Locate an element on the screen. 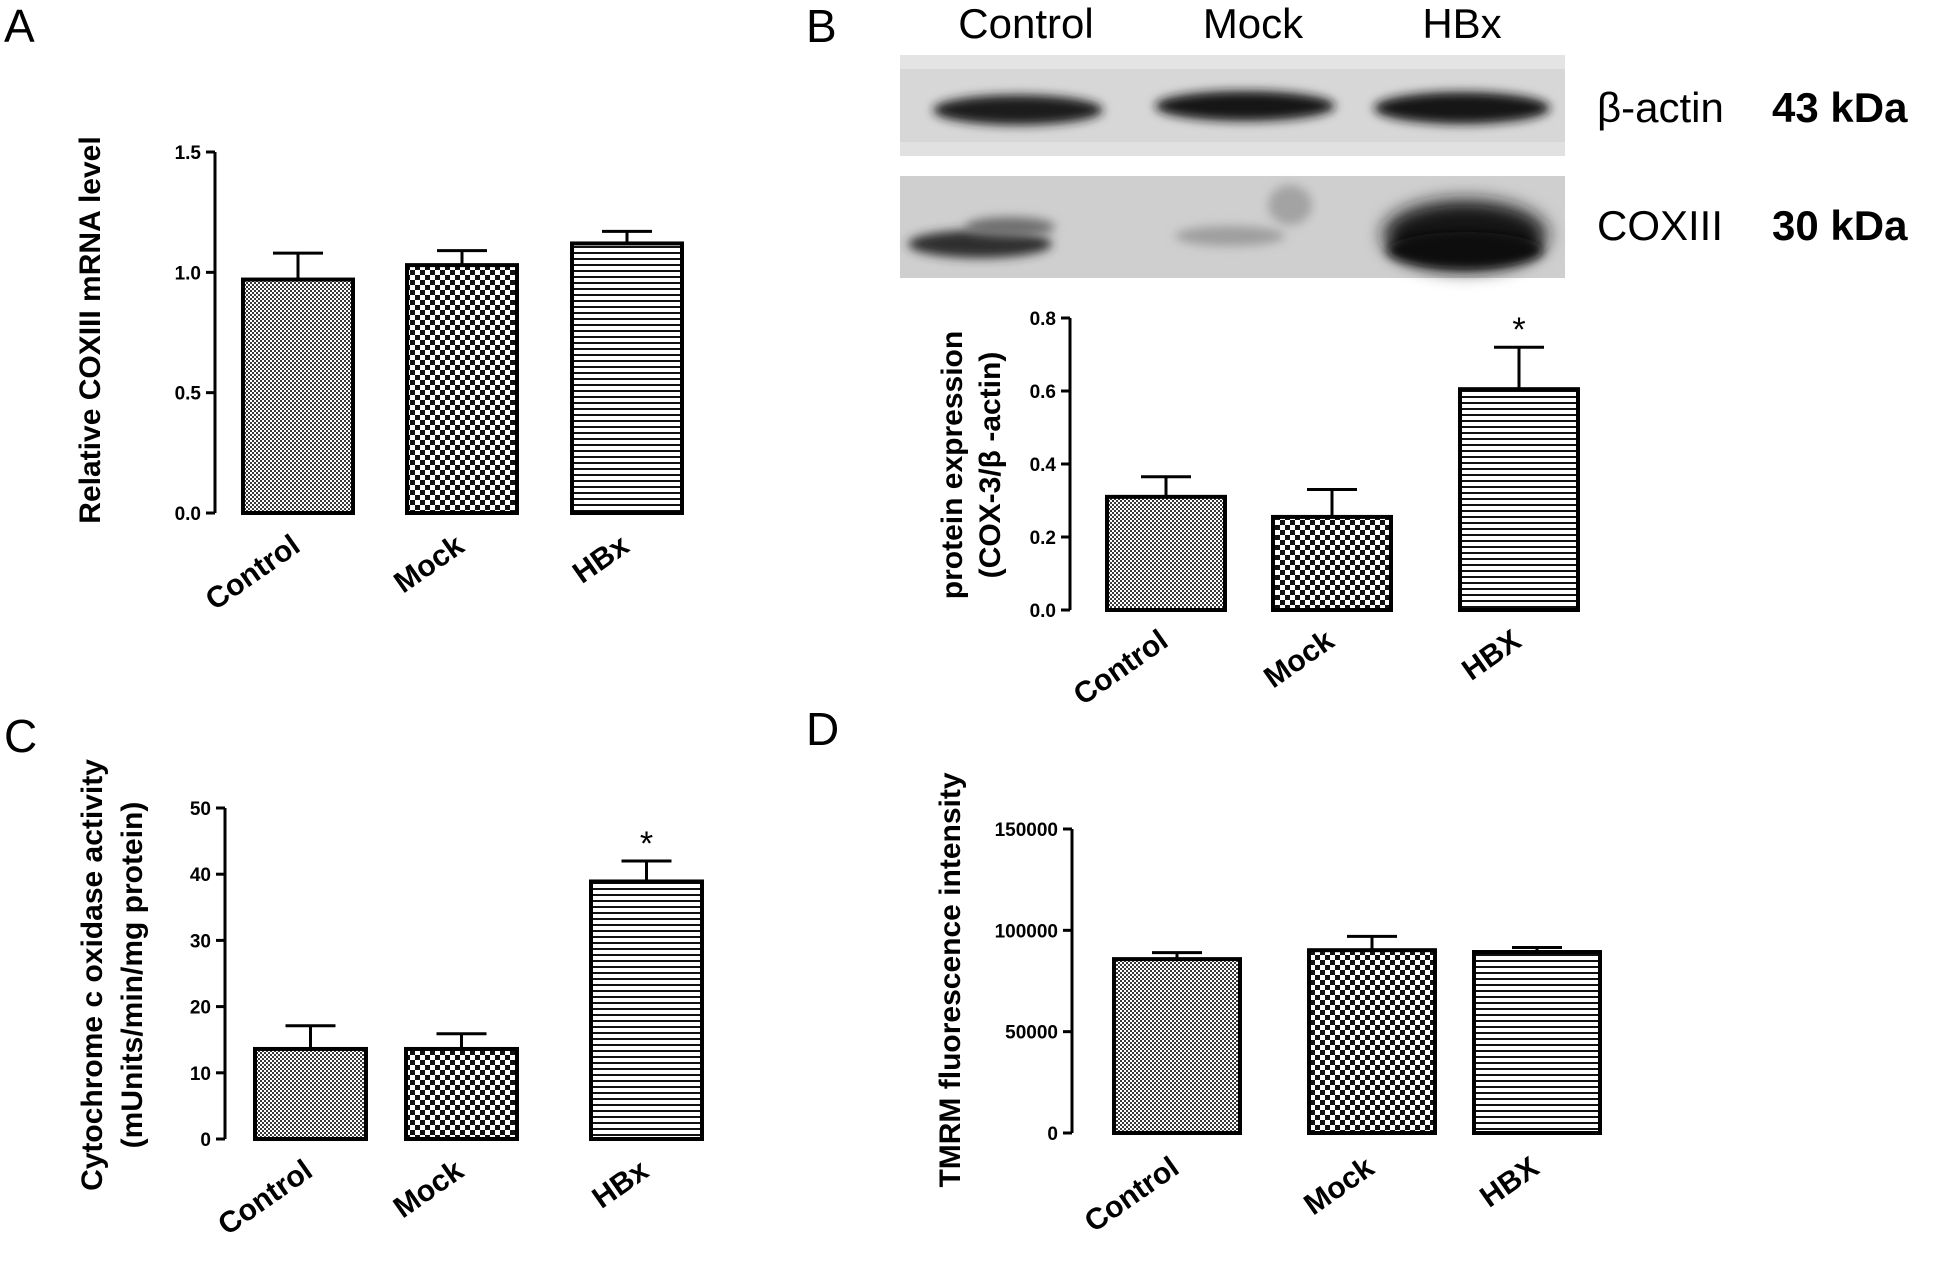 The image size is (1939, 1270). bar-hbx-c is located at coordinates (646, 1010).